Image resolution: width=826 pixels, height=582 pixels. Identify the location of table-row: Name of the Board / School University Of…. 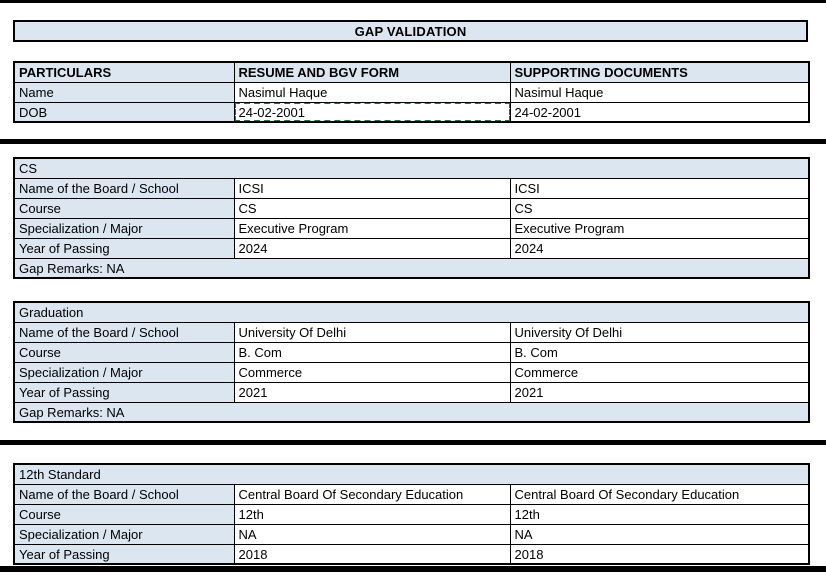
(411, 332).